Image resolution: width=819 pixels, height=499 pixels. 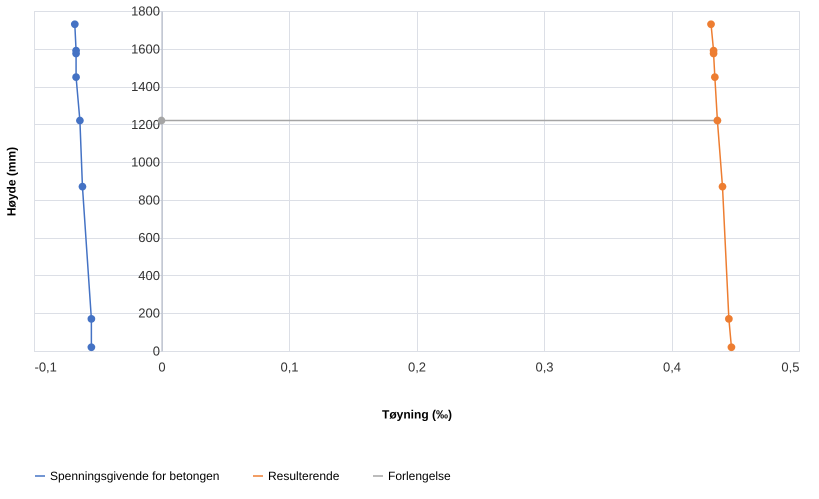 What do you see at coordinates (149, 238) in the screenshot?
I see `y-tick-label: 600` at bounding box center [149, 238].